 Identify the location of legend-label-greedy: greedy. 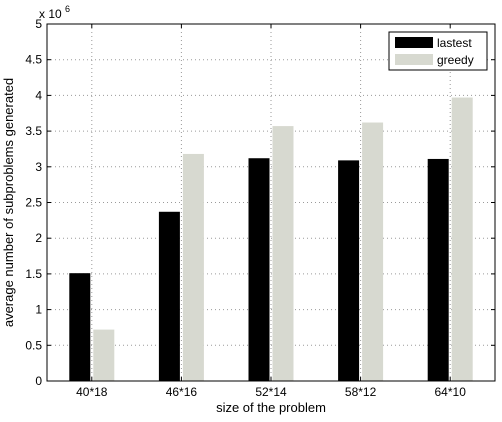
(455, 60).